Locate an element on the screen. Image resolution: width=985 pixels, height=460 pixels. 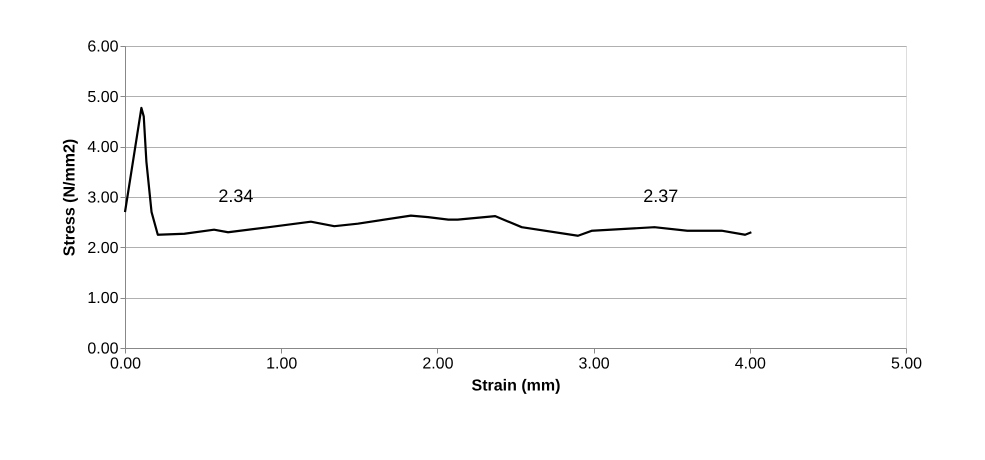
y-tick-label: 1.00 is located at coordinates (103, 299).